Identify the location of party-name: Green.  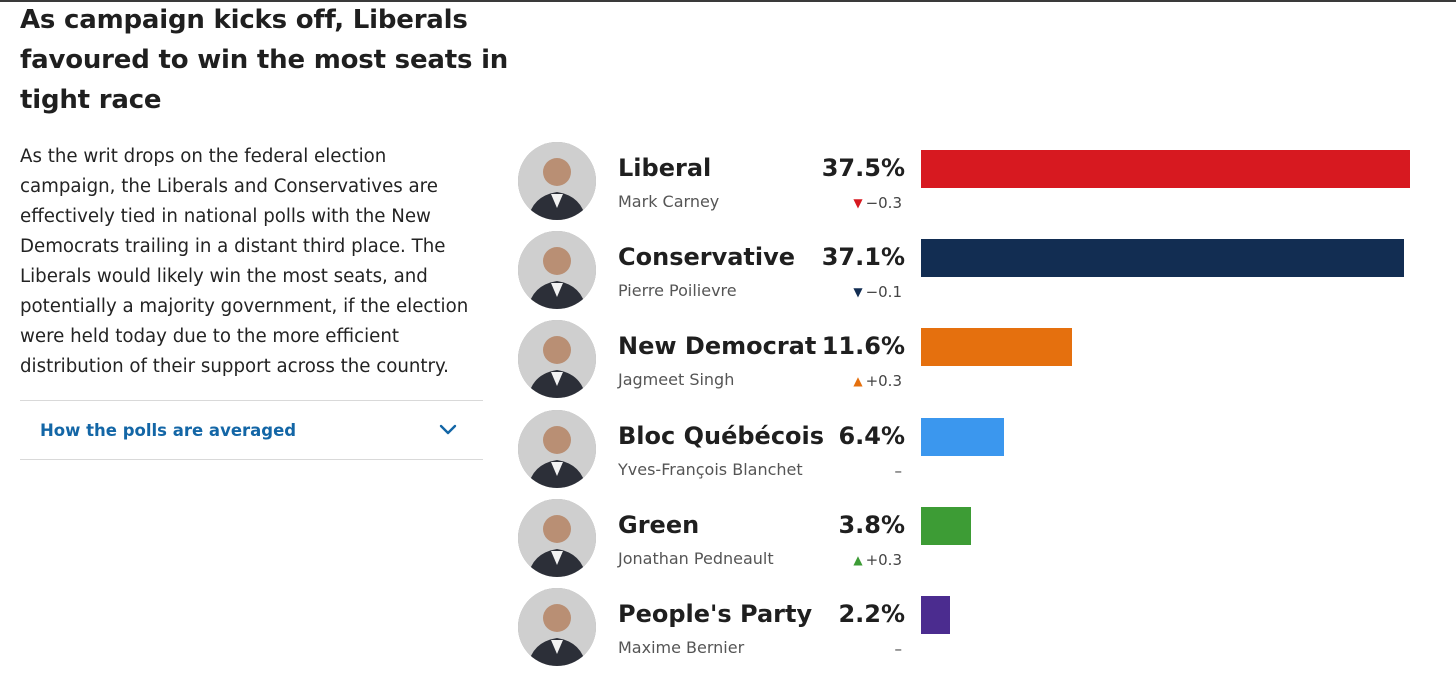
(659, 524).